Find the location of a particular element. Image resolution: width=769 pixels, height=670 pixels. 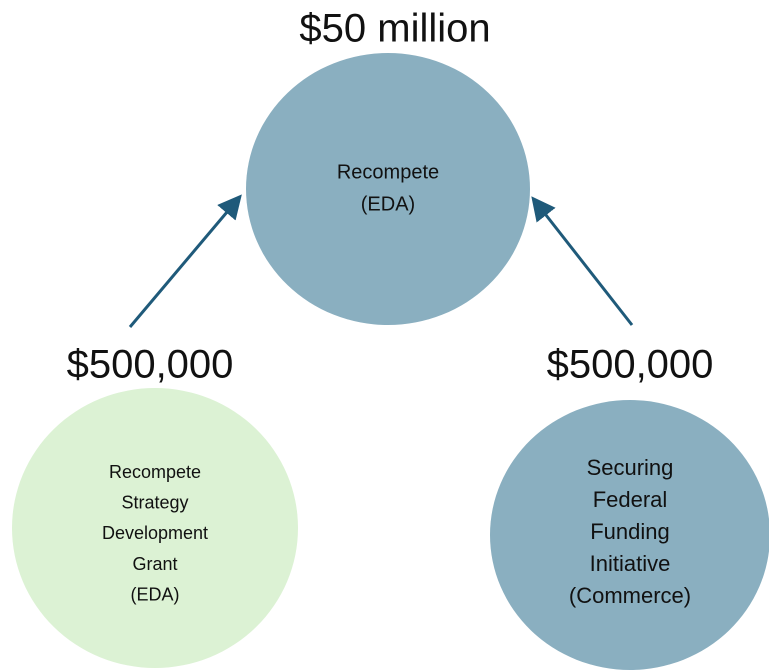

amount-label: $50 million is located at coordinates (394, 29).